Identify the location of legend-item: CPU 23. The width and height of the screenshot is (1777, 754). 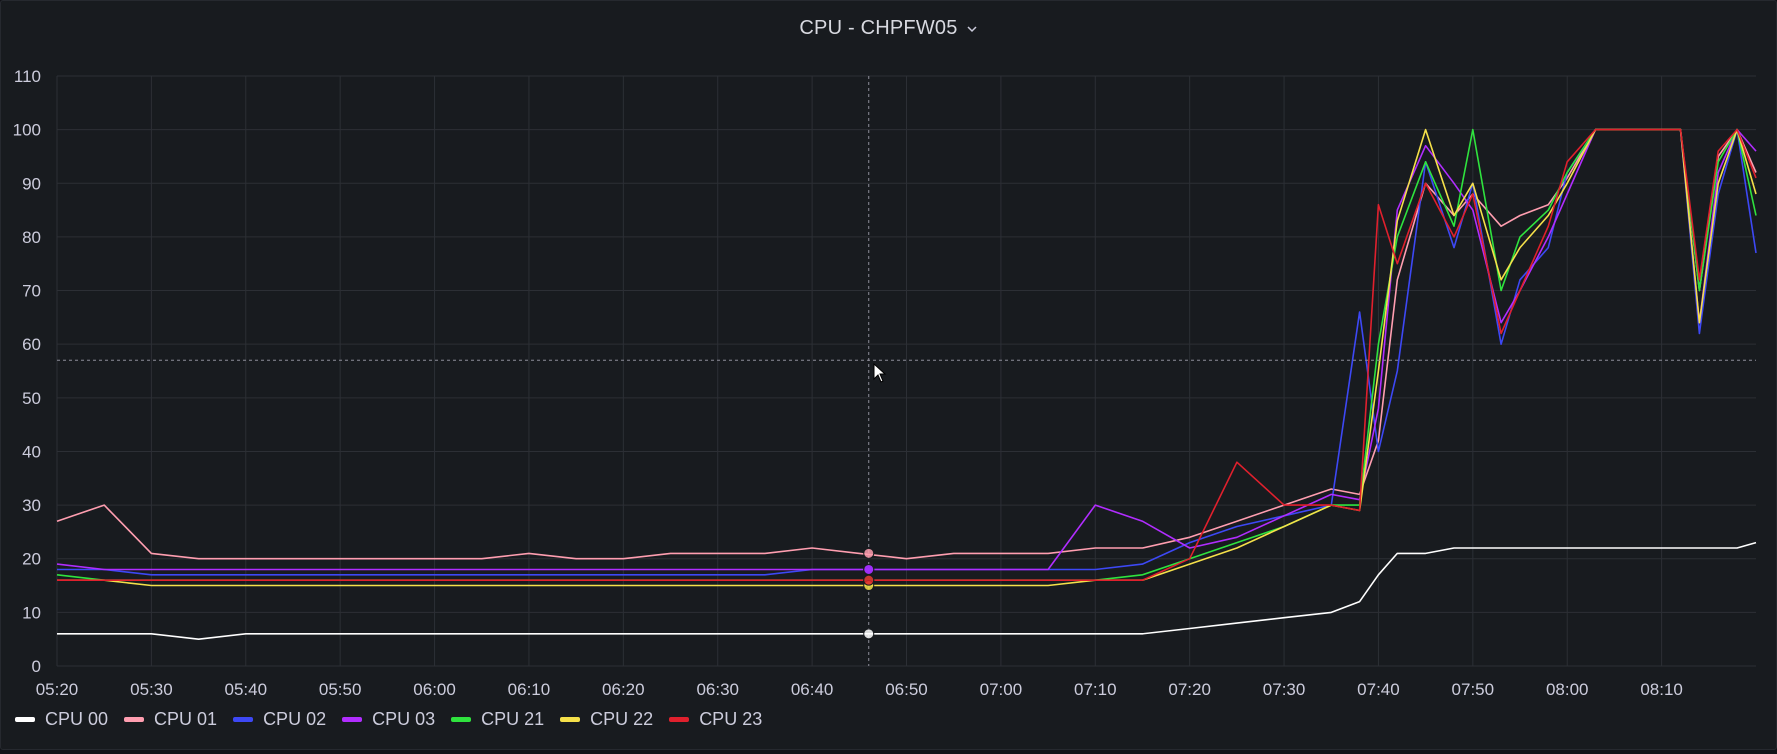
(715, 719).